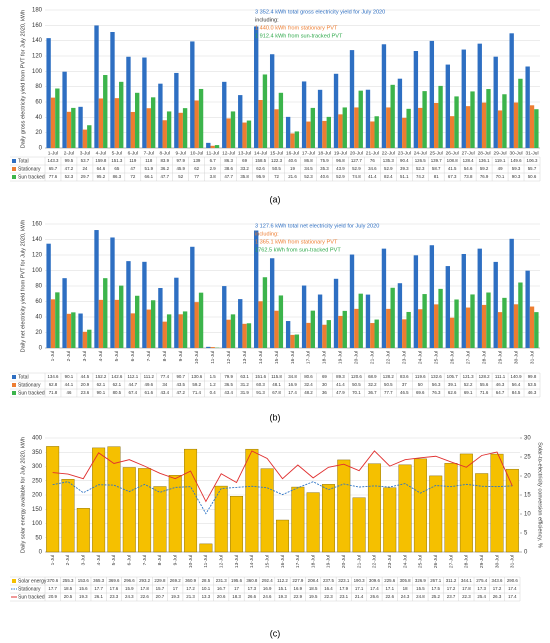 The height and width of the screenshot is (643, 550). I want to click on x-tick-label: 26-Jul, so click(452, 357).